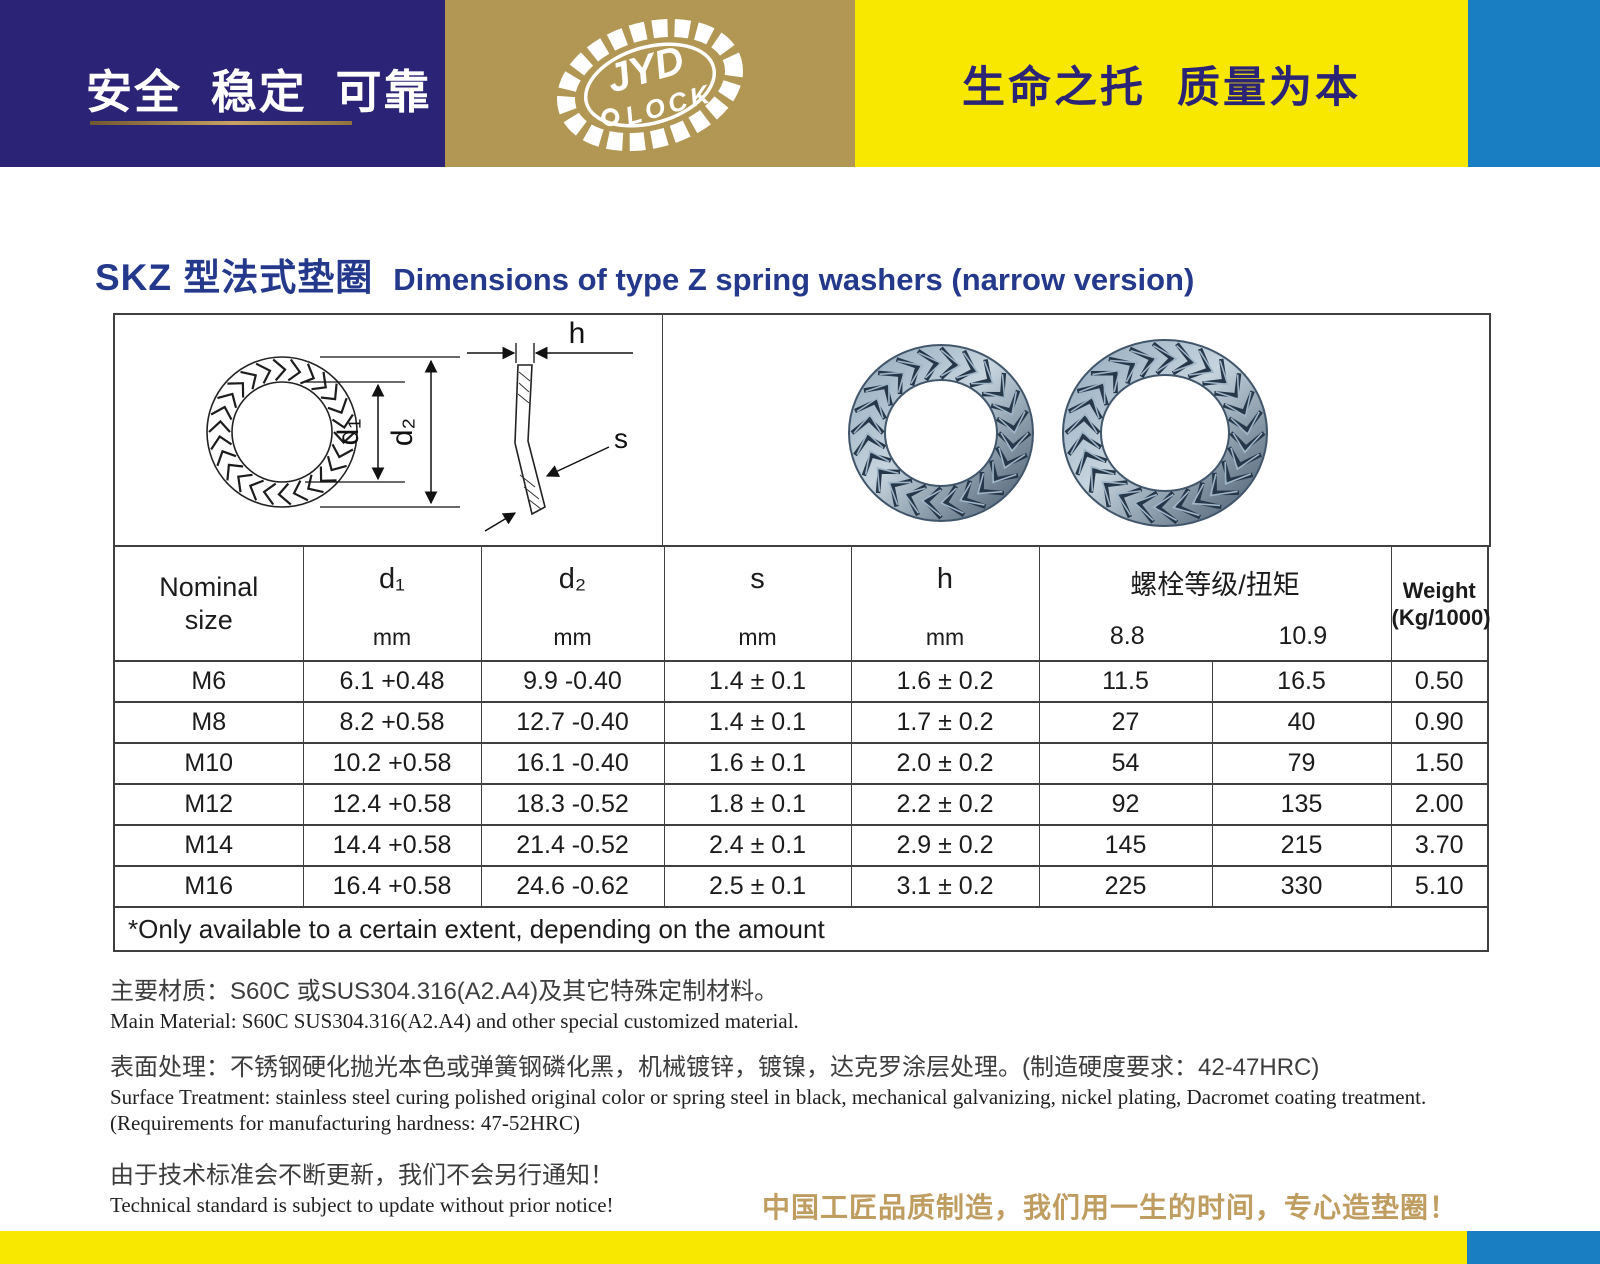 This screenshot has height=1264, width=1600. I want to click on cell-torque-88: 145, so click(1125, 845).